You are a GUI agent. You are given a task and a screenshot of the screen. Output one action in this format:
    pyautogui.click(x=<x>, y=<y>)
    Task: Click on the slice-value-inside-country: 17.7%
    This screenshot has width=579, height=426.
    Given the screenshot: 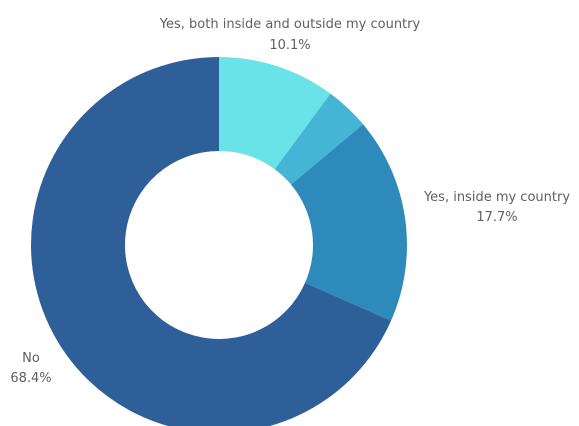 What is the action you would take?
    pyautogui.click(x=496, y=217)
    